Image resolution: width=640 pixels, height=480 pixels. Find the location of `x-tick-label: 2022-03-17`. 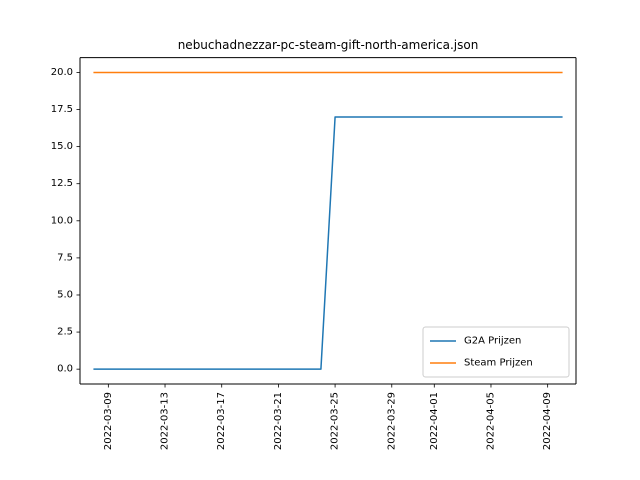

x-tick-label: 2022-03-17 is located at coordinates (221, 421).